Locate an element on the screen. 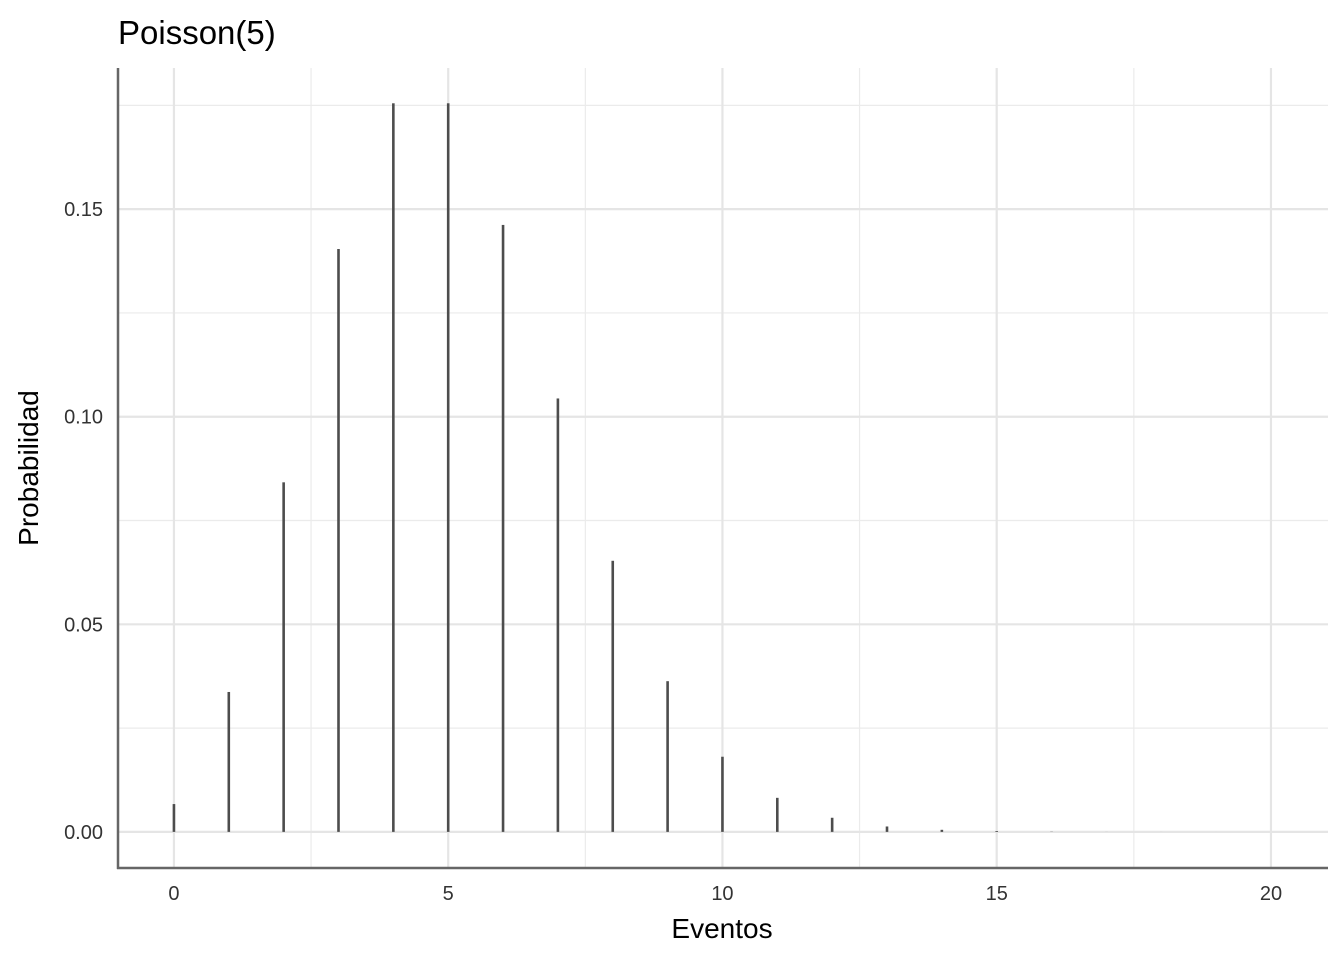 Image resolution: width=1344 pixels, height=960 pixels. x-tick-label: 5 is located at coordinates (448, 894).